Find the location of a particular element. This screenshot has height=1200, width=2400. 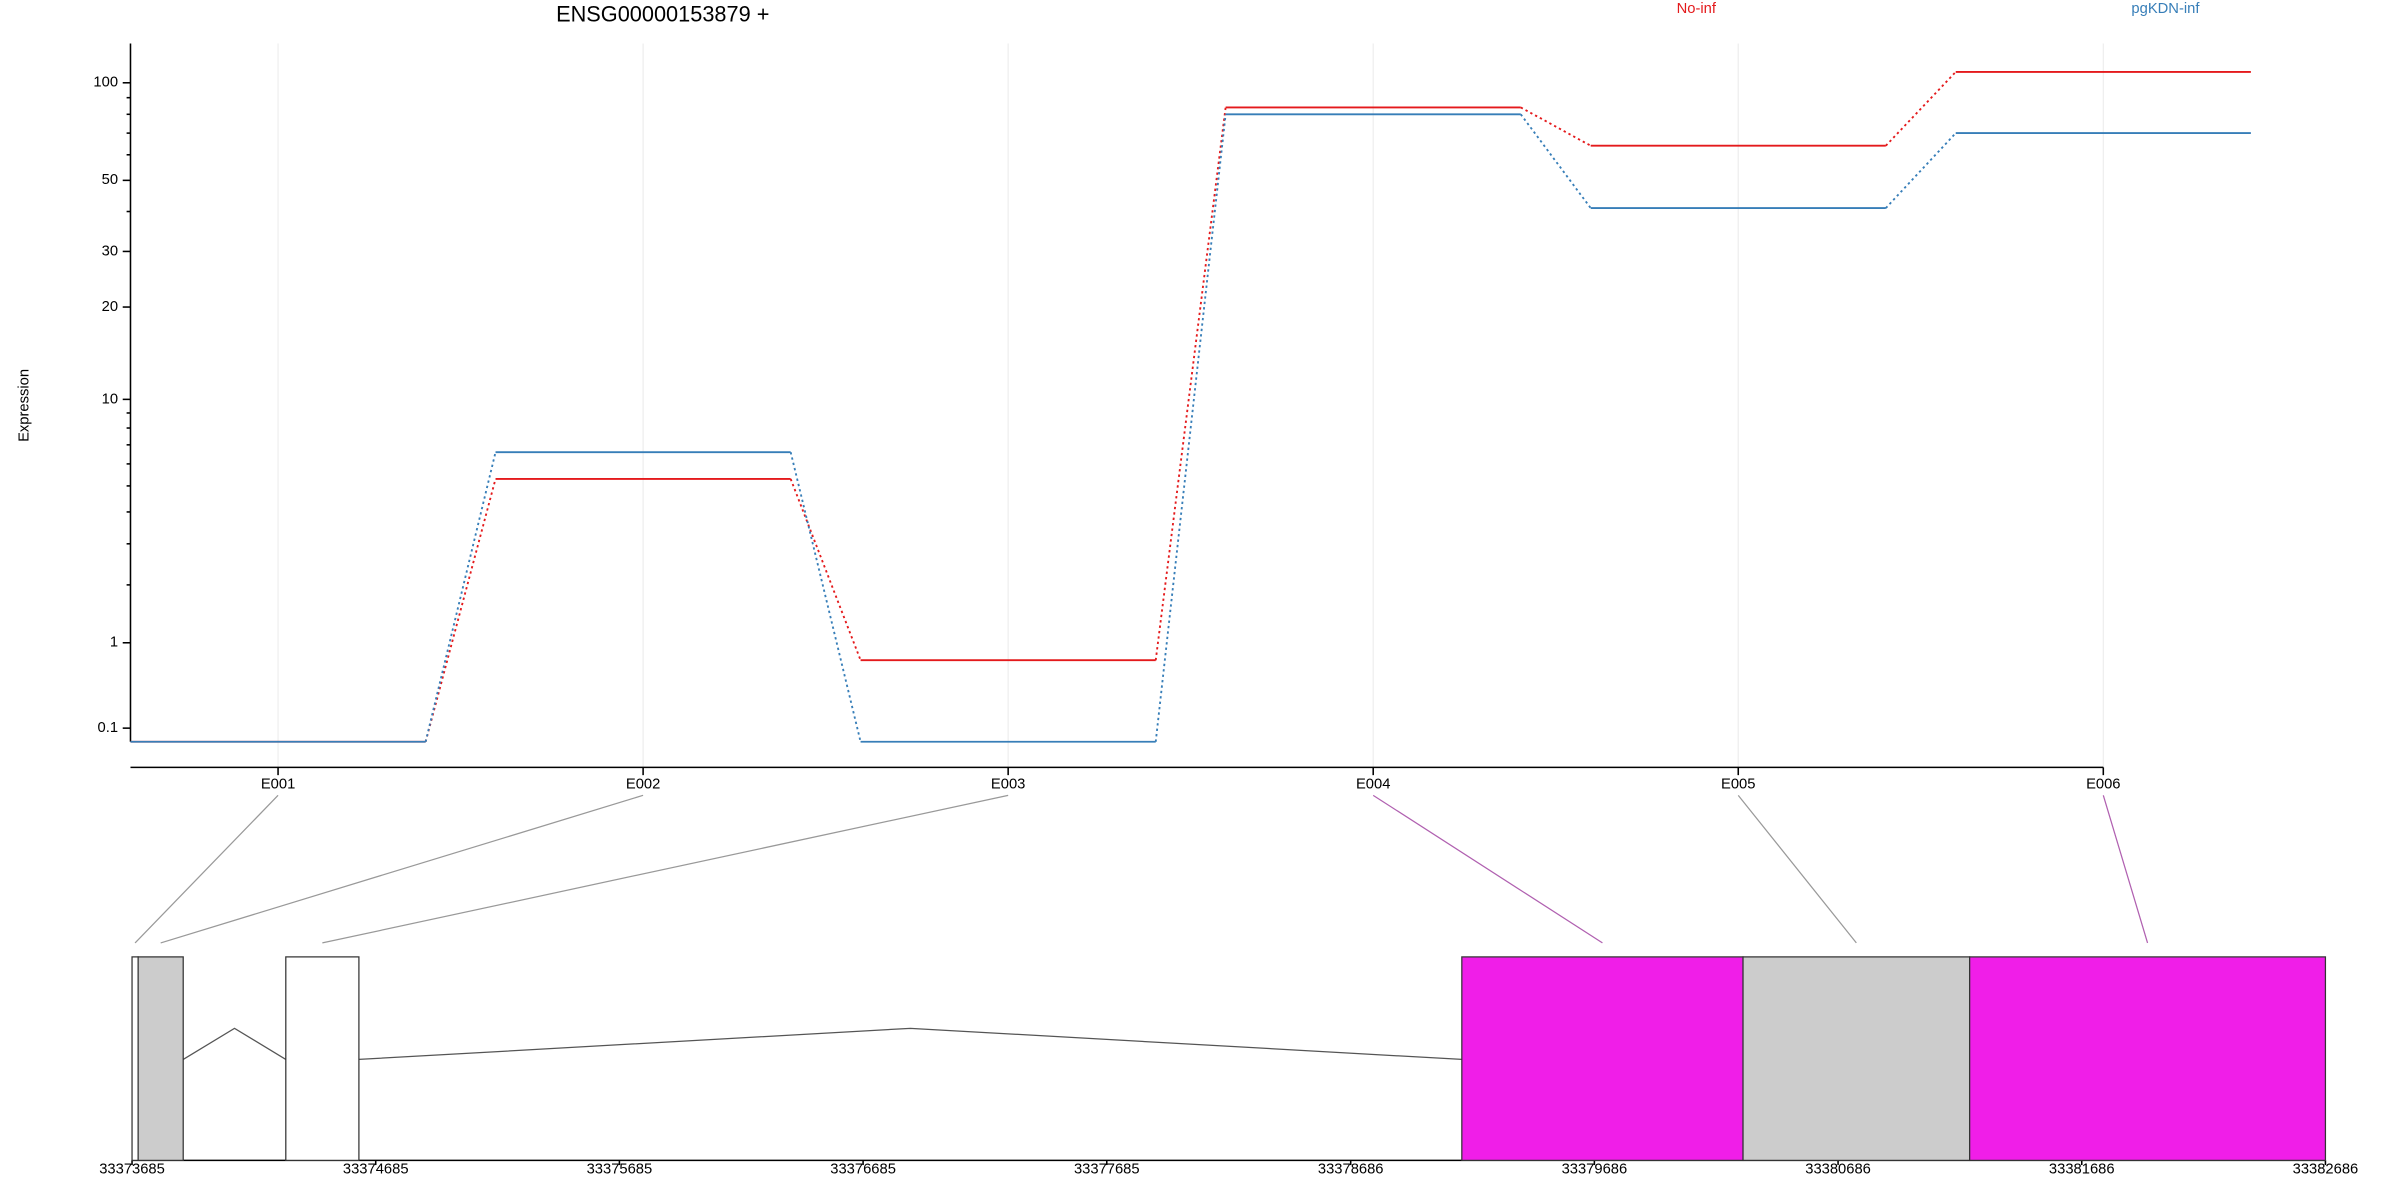

x-tick-label: E004 is located at coordinates (1373, 784).